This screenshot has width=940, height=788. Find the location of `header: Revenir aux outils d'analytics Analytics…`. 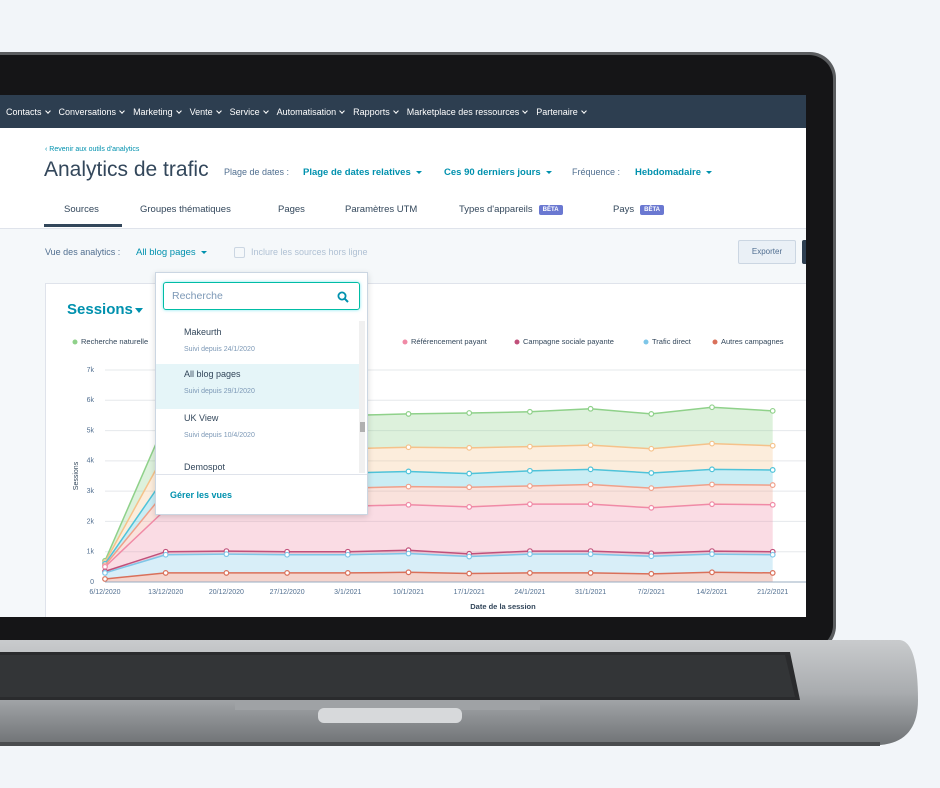

header: Revenir aux outils d'analytics Analytics… is located at coordinates (403, 178).